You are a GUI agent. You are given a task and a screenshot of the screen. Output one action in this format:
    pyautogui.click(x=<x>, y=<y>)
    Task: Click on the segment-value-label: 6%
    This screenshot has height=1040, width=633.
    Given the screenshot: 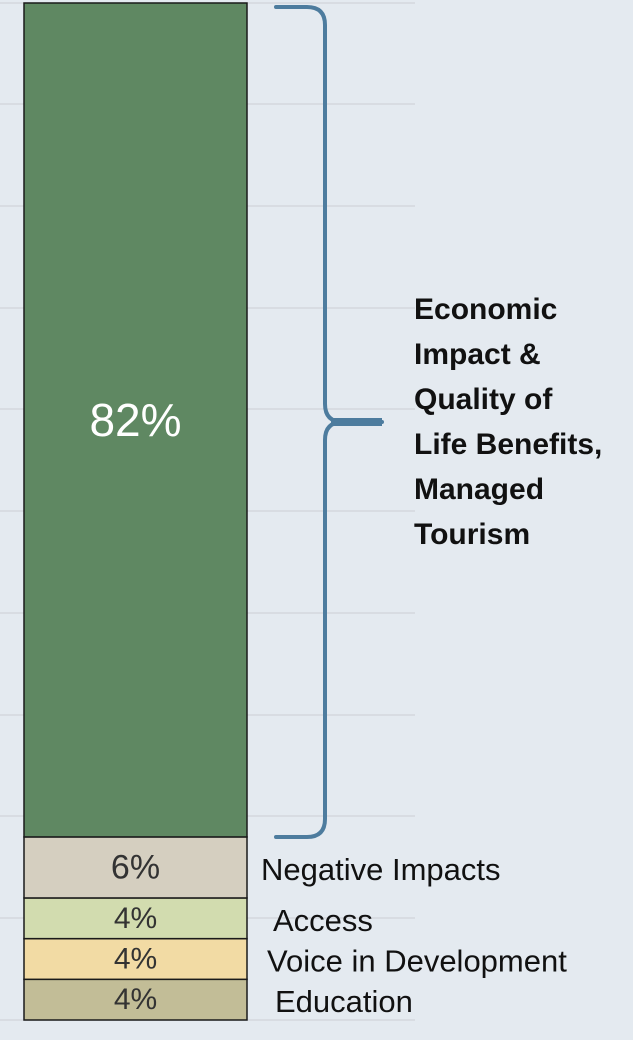 What is the action you would take?
    pyautogui.click(x=135, y=867)
    